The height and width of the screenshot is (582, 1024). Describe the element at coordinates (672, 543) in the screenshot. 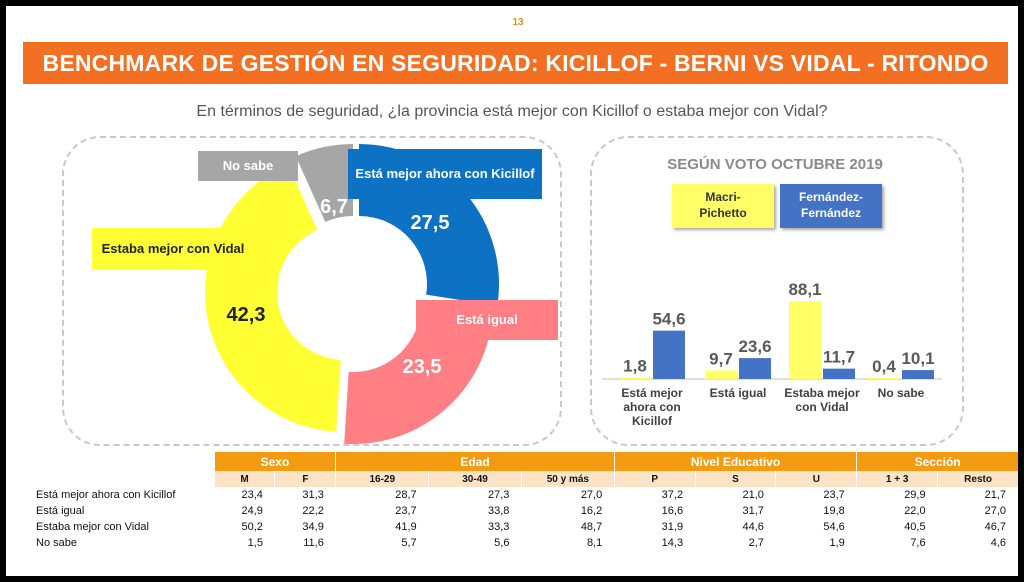

I see `table-cell: 14,3` at that location.